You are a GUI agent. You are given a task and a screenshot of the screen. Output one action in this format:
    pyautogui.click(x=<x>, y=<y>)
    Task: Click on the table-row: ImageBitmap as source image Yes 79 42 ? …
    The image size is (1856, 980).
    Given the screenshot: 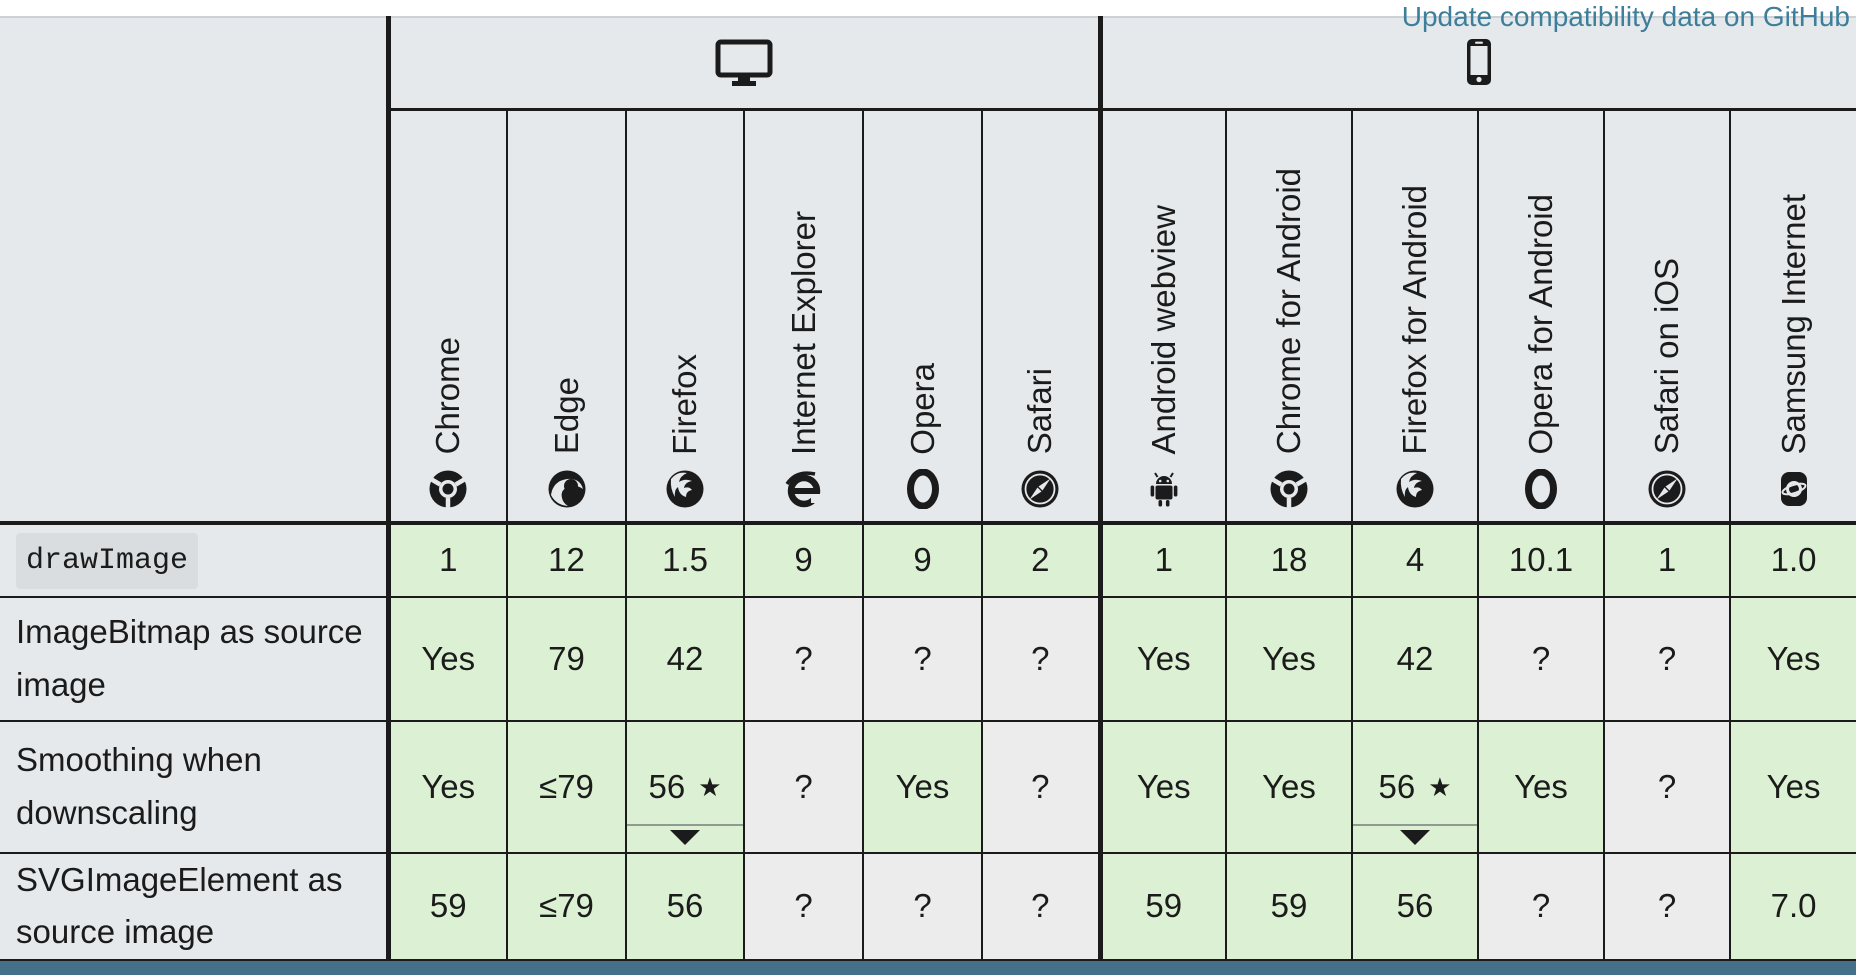 What is the action you would take?
    pyautogui.click(x=928, y=659)
    